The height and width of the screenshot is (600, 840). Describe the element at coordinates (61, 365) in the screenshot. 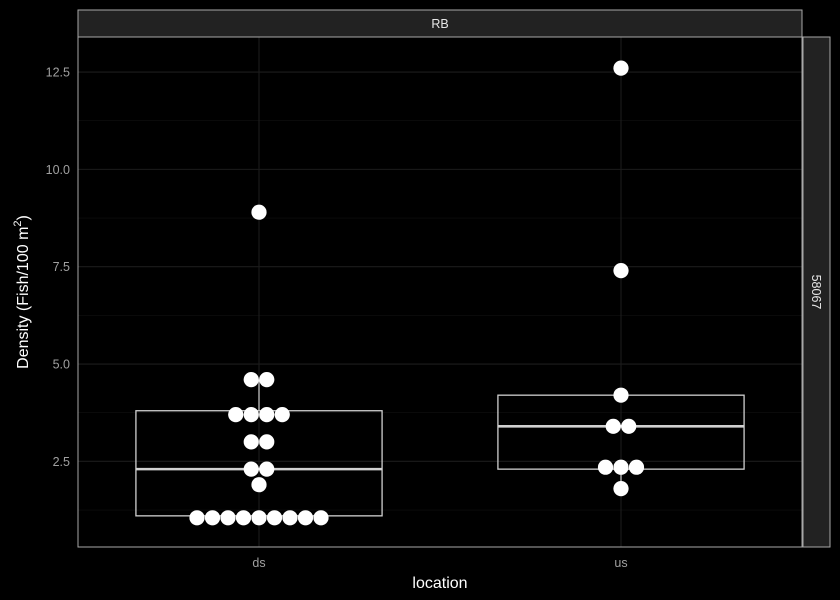

I see `y-tick-label: 5.0` at that location.